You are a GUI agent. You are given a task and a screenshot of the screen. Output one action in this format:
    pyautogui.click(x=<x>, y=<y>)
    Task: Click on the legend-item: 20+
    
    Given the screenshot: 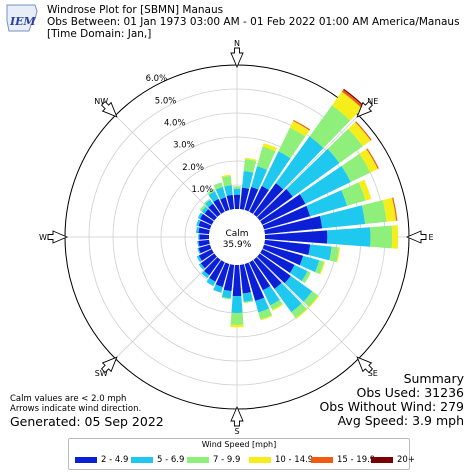 What is the action you would take?
    pyautogui.click(x=393, y=460)
    